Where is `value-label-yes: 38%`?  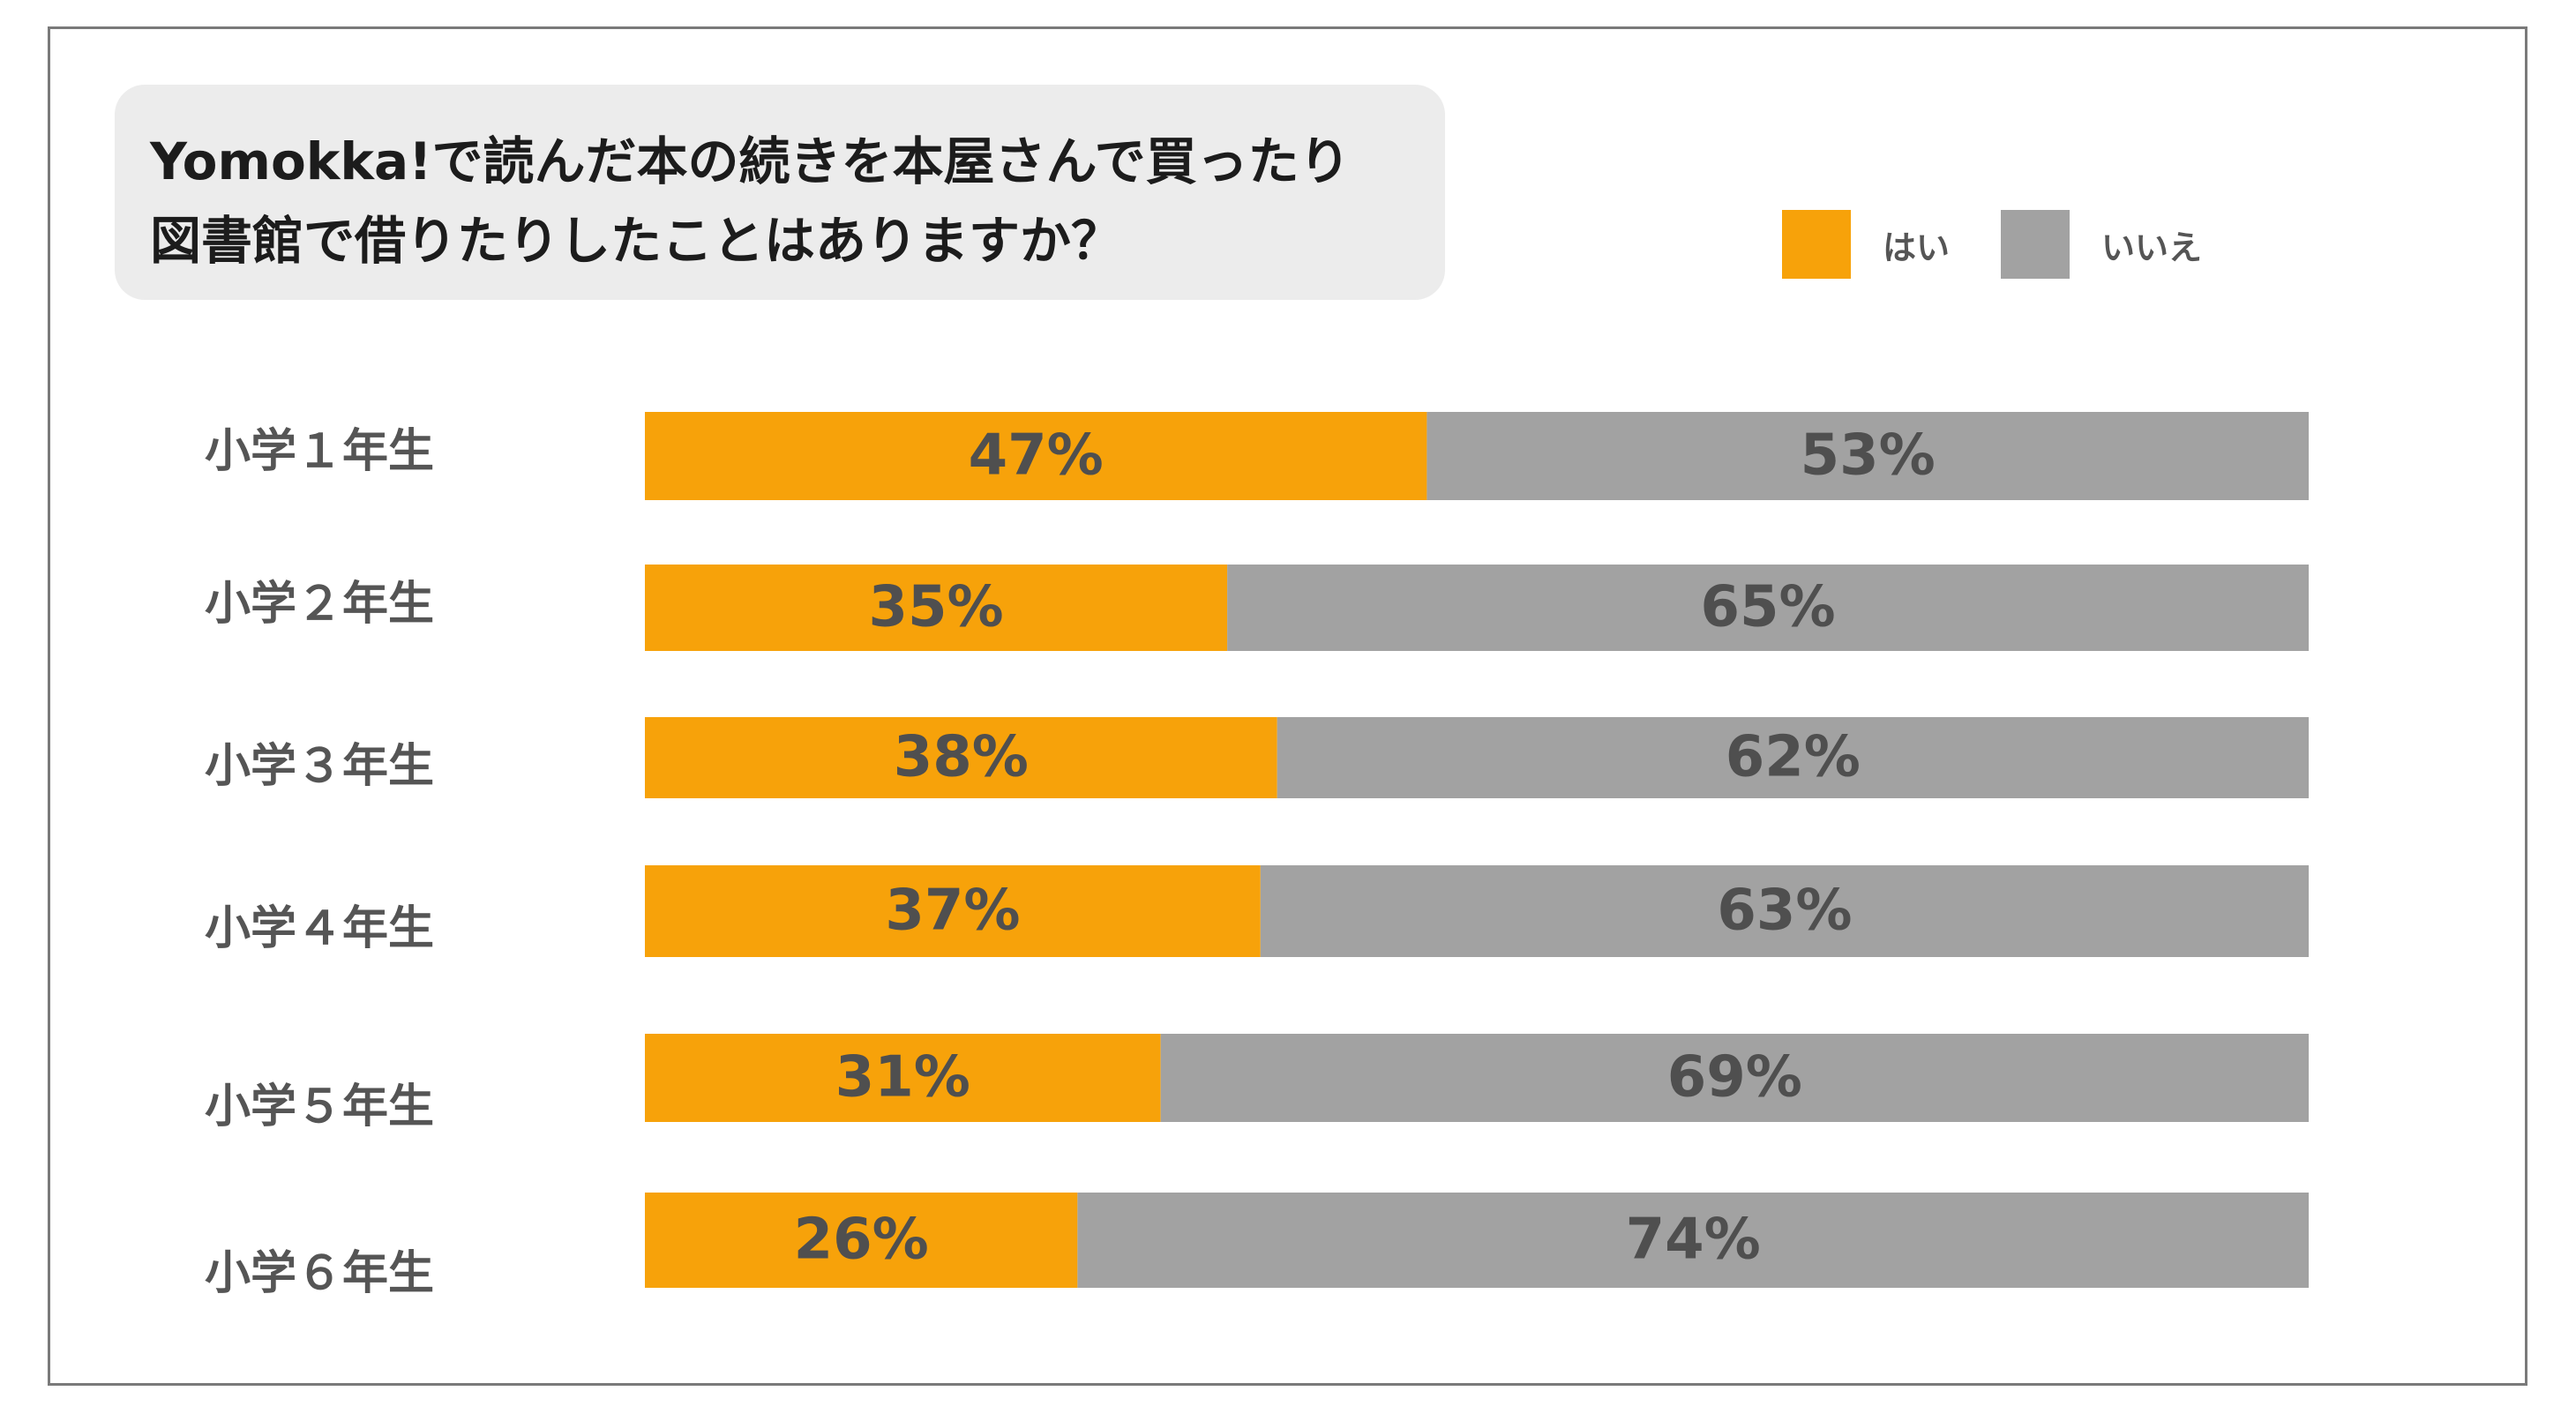 value-label-yes: 38% is located at coordinates (962, 757).